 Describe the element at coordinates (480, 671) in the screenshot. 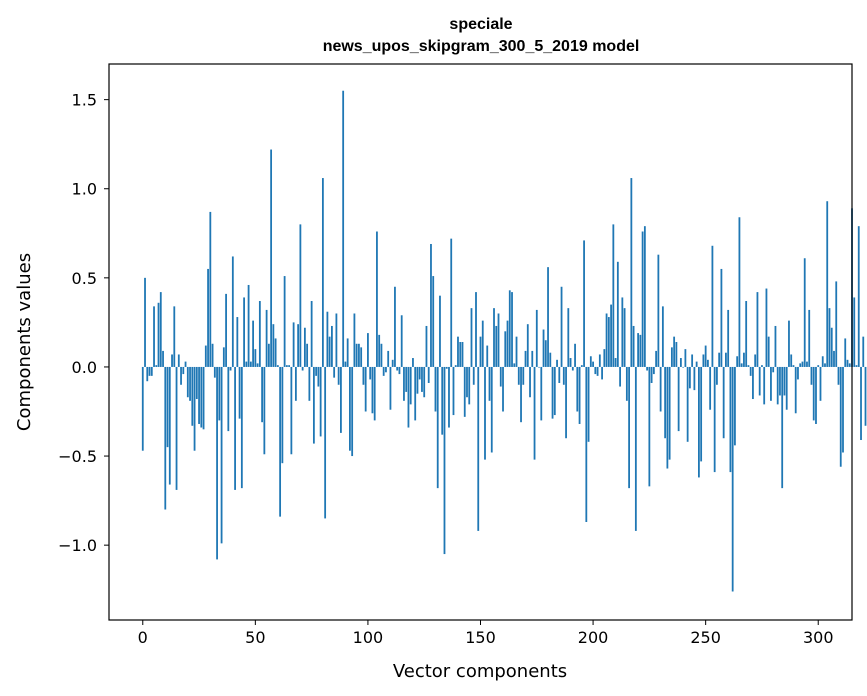

I see `x-axis-label: Vector components` at that location.